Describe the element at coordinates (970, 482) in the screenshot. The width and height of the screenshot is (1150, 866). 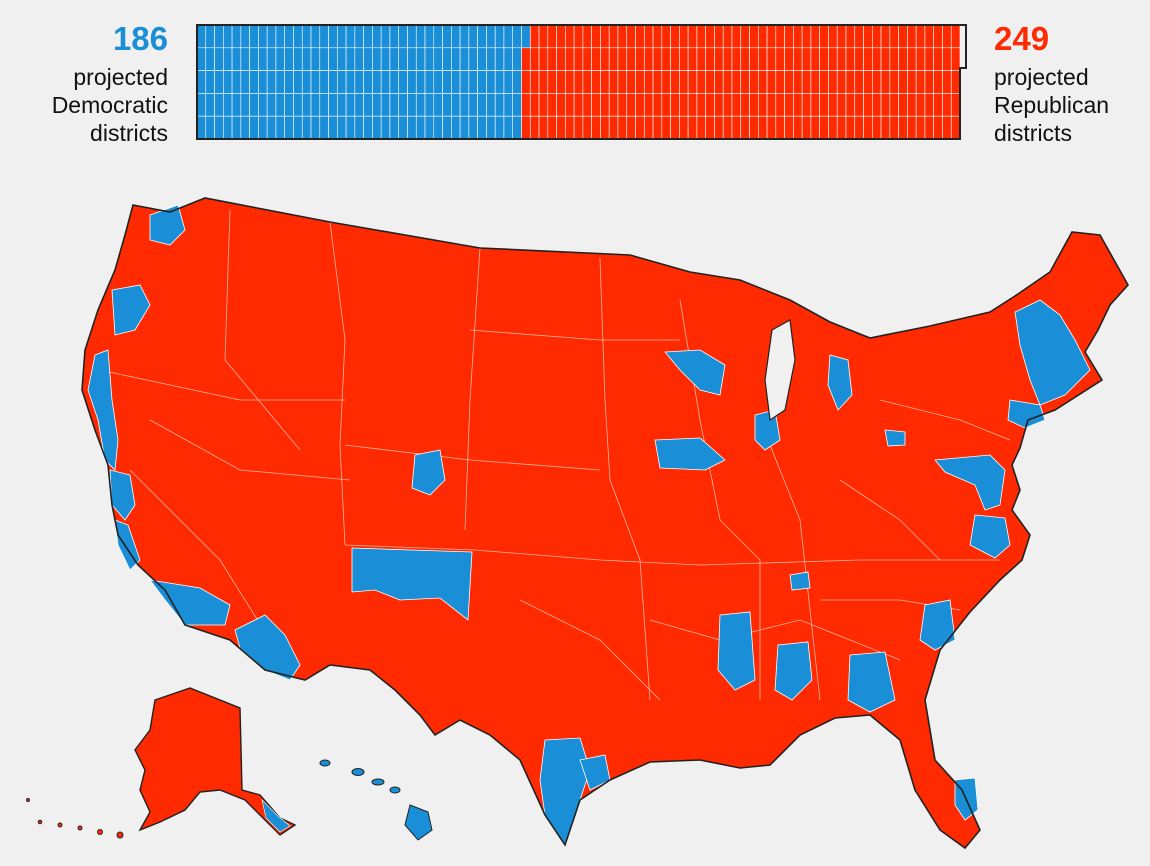
I see `dem-mid-atlantic` at that location.